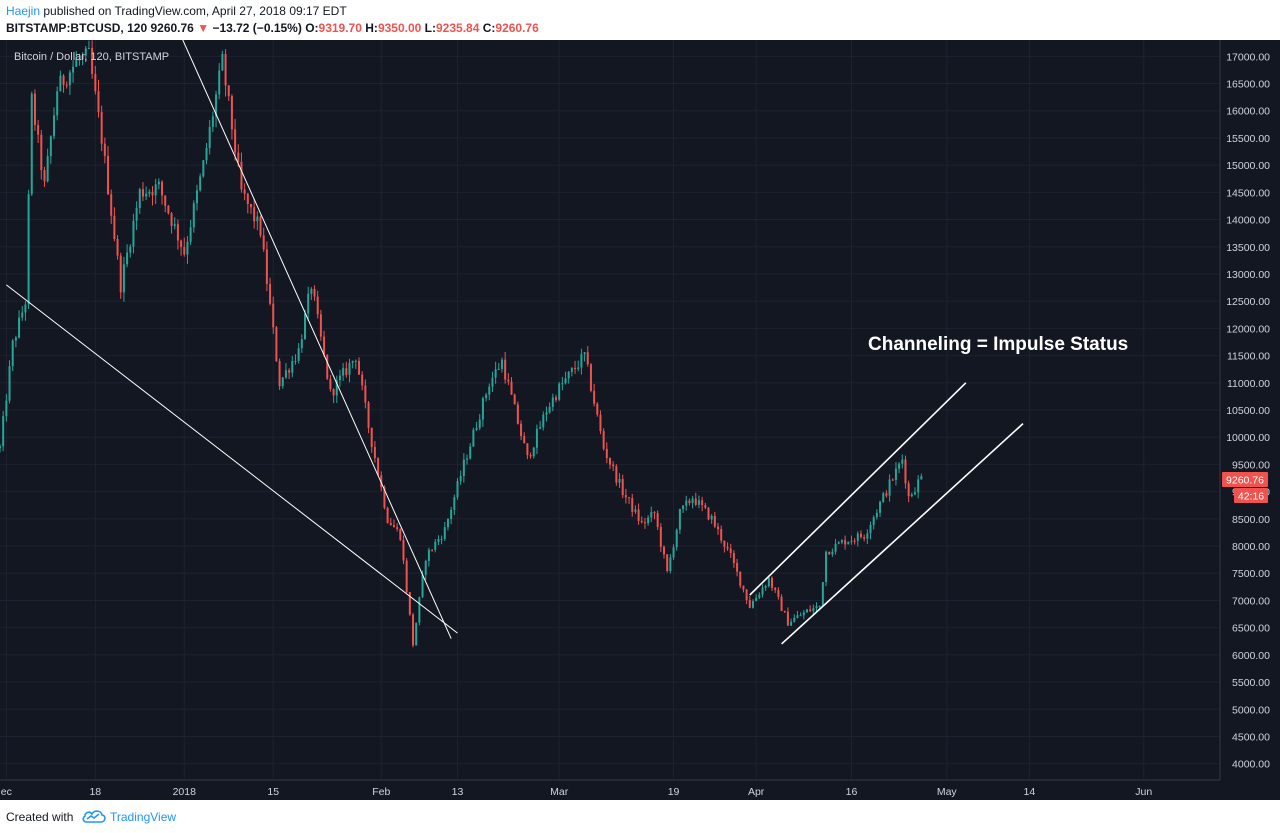  What do you see at coordinates (1251, 520) in the screenshot?
I see `y-tick-label: 8500.00` at bounding box center [1251, 520].